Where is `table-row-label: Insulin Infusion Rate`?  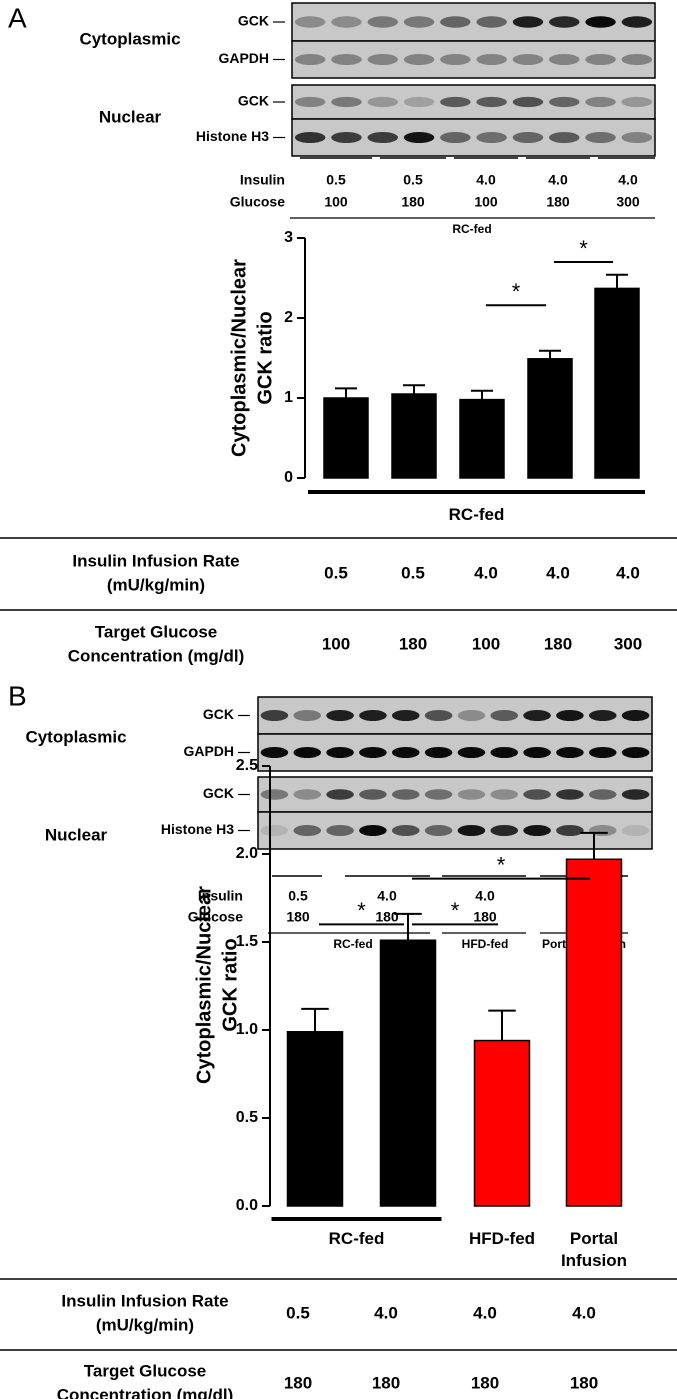
table-row-label: Insulin Infusion Rate is located at coordinates (155, 560).